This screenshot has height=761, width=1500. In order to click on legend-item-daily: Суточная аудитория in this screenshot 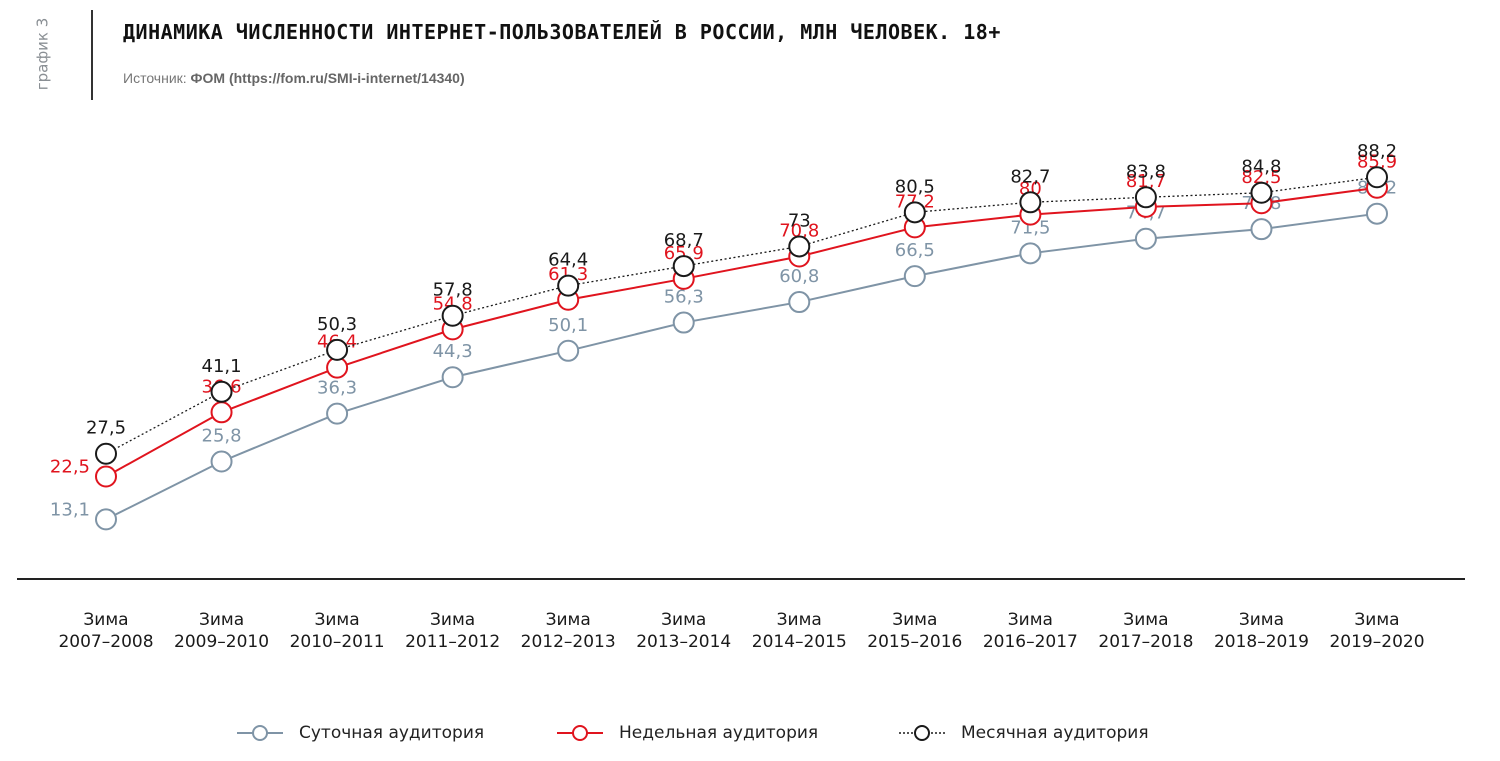, I will do `click(360, 733)`.